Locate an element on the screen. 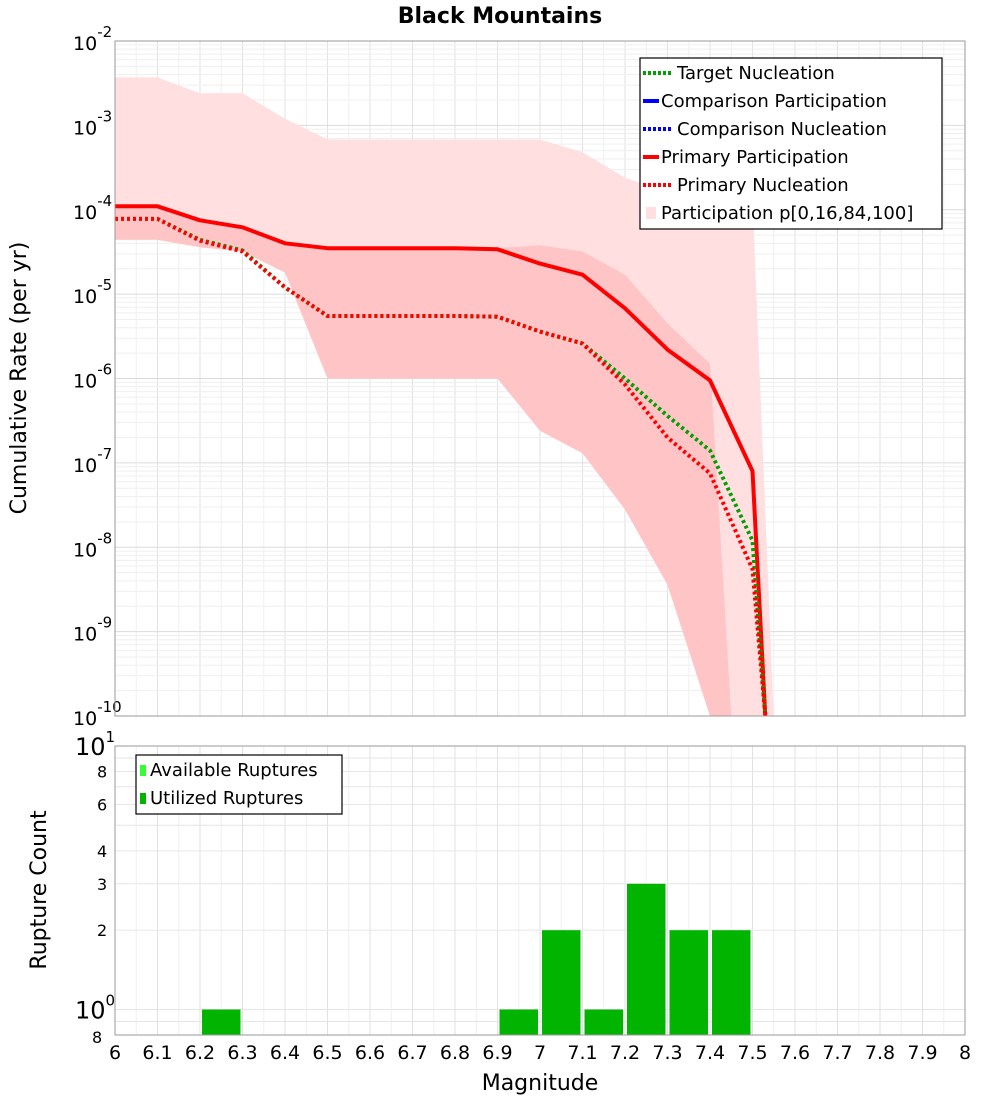  legend-label-comp_nuc: Comparison Nucleation is located at coordinates (782, 129).